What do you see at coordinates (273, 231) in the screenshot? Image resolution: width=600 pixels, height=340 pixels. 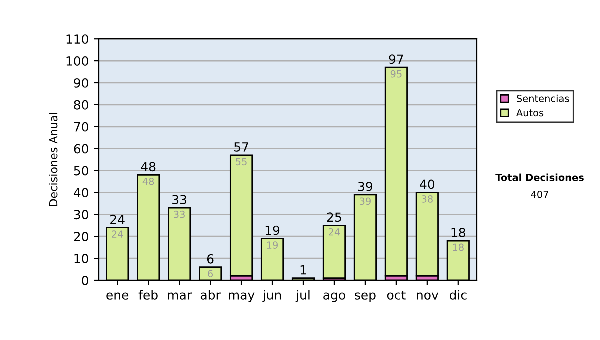 I see `total-label: 19` at bounding box center [273, 231].